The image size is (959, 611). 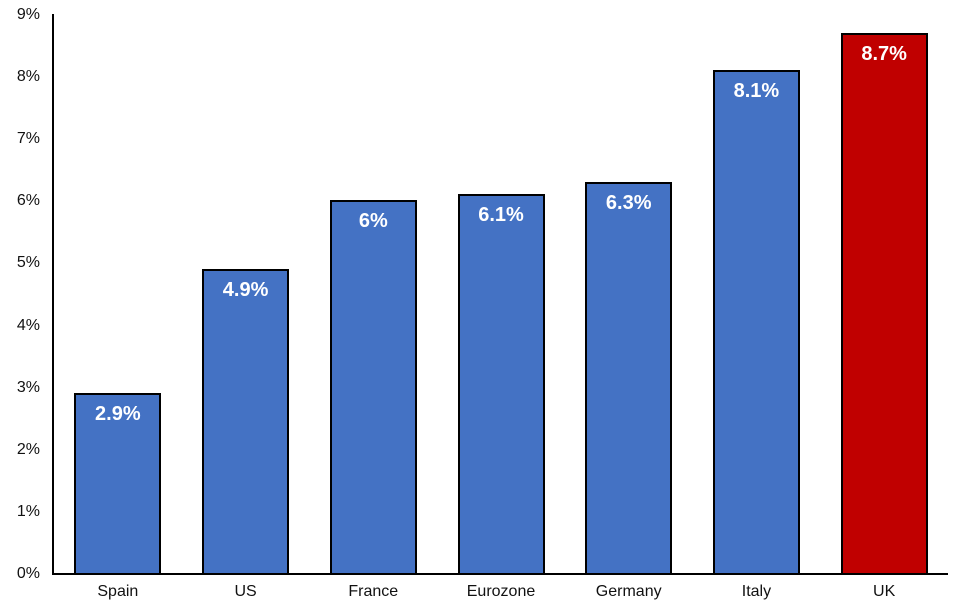 What do you see at coordinates (373, 221) in the screenshot?
I see `bar-data-label: 6%` at bounding box center [373, 221].